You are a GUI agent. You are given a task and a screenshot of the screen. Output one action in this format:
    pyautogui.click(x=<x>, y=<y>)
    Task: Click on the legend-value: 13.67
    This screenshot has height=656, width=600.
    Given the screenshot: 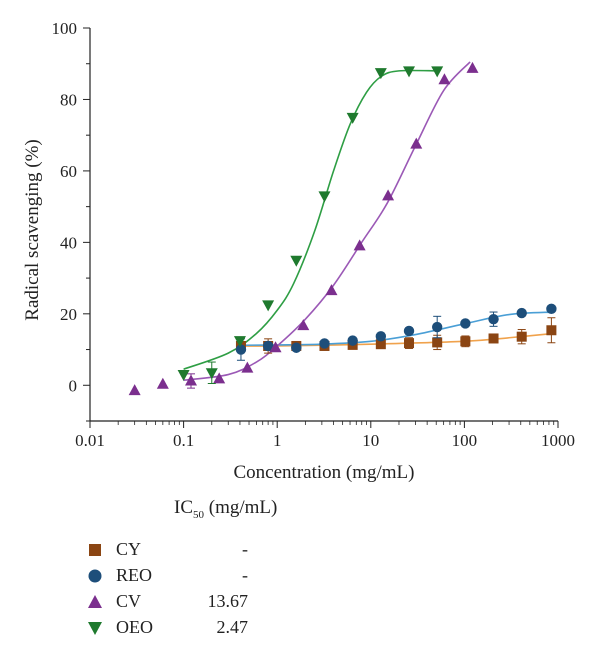 What is the action you would take?
    pyautogui.click(x=228, y=601)
    